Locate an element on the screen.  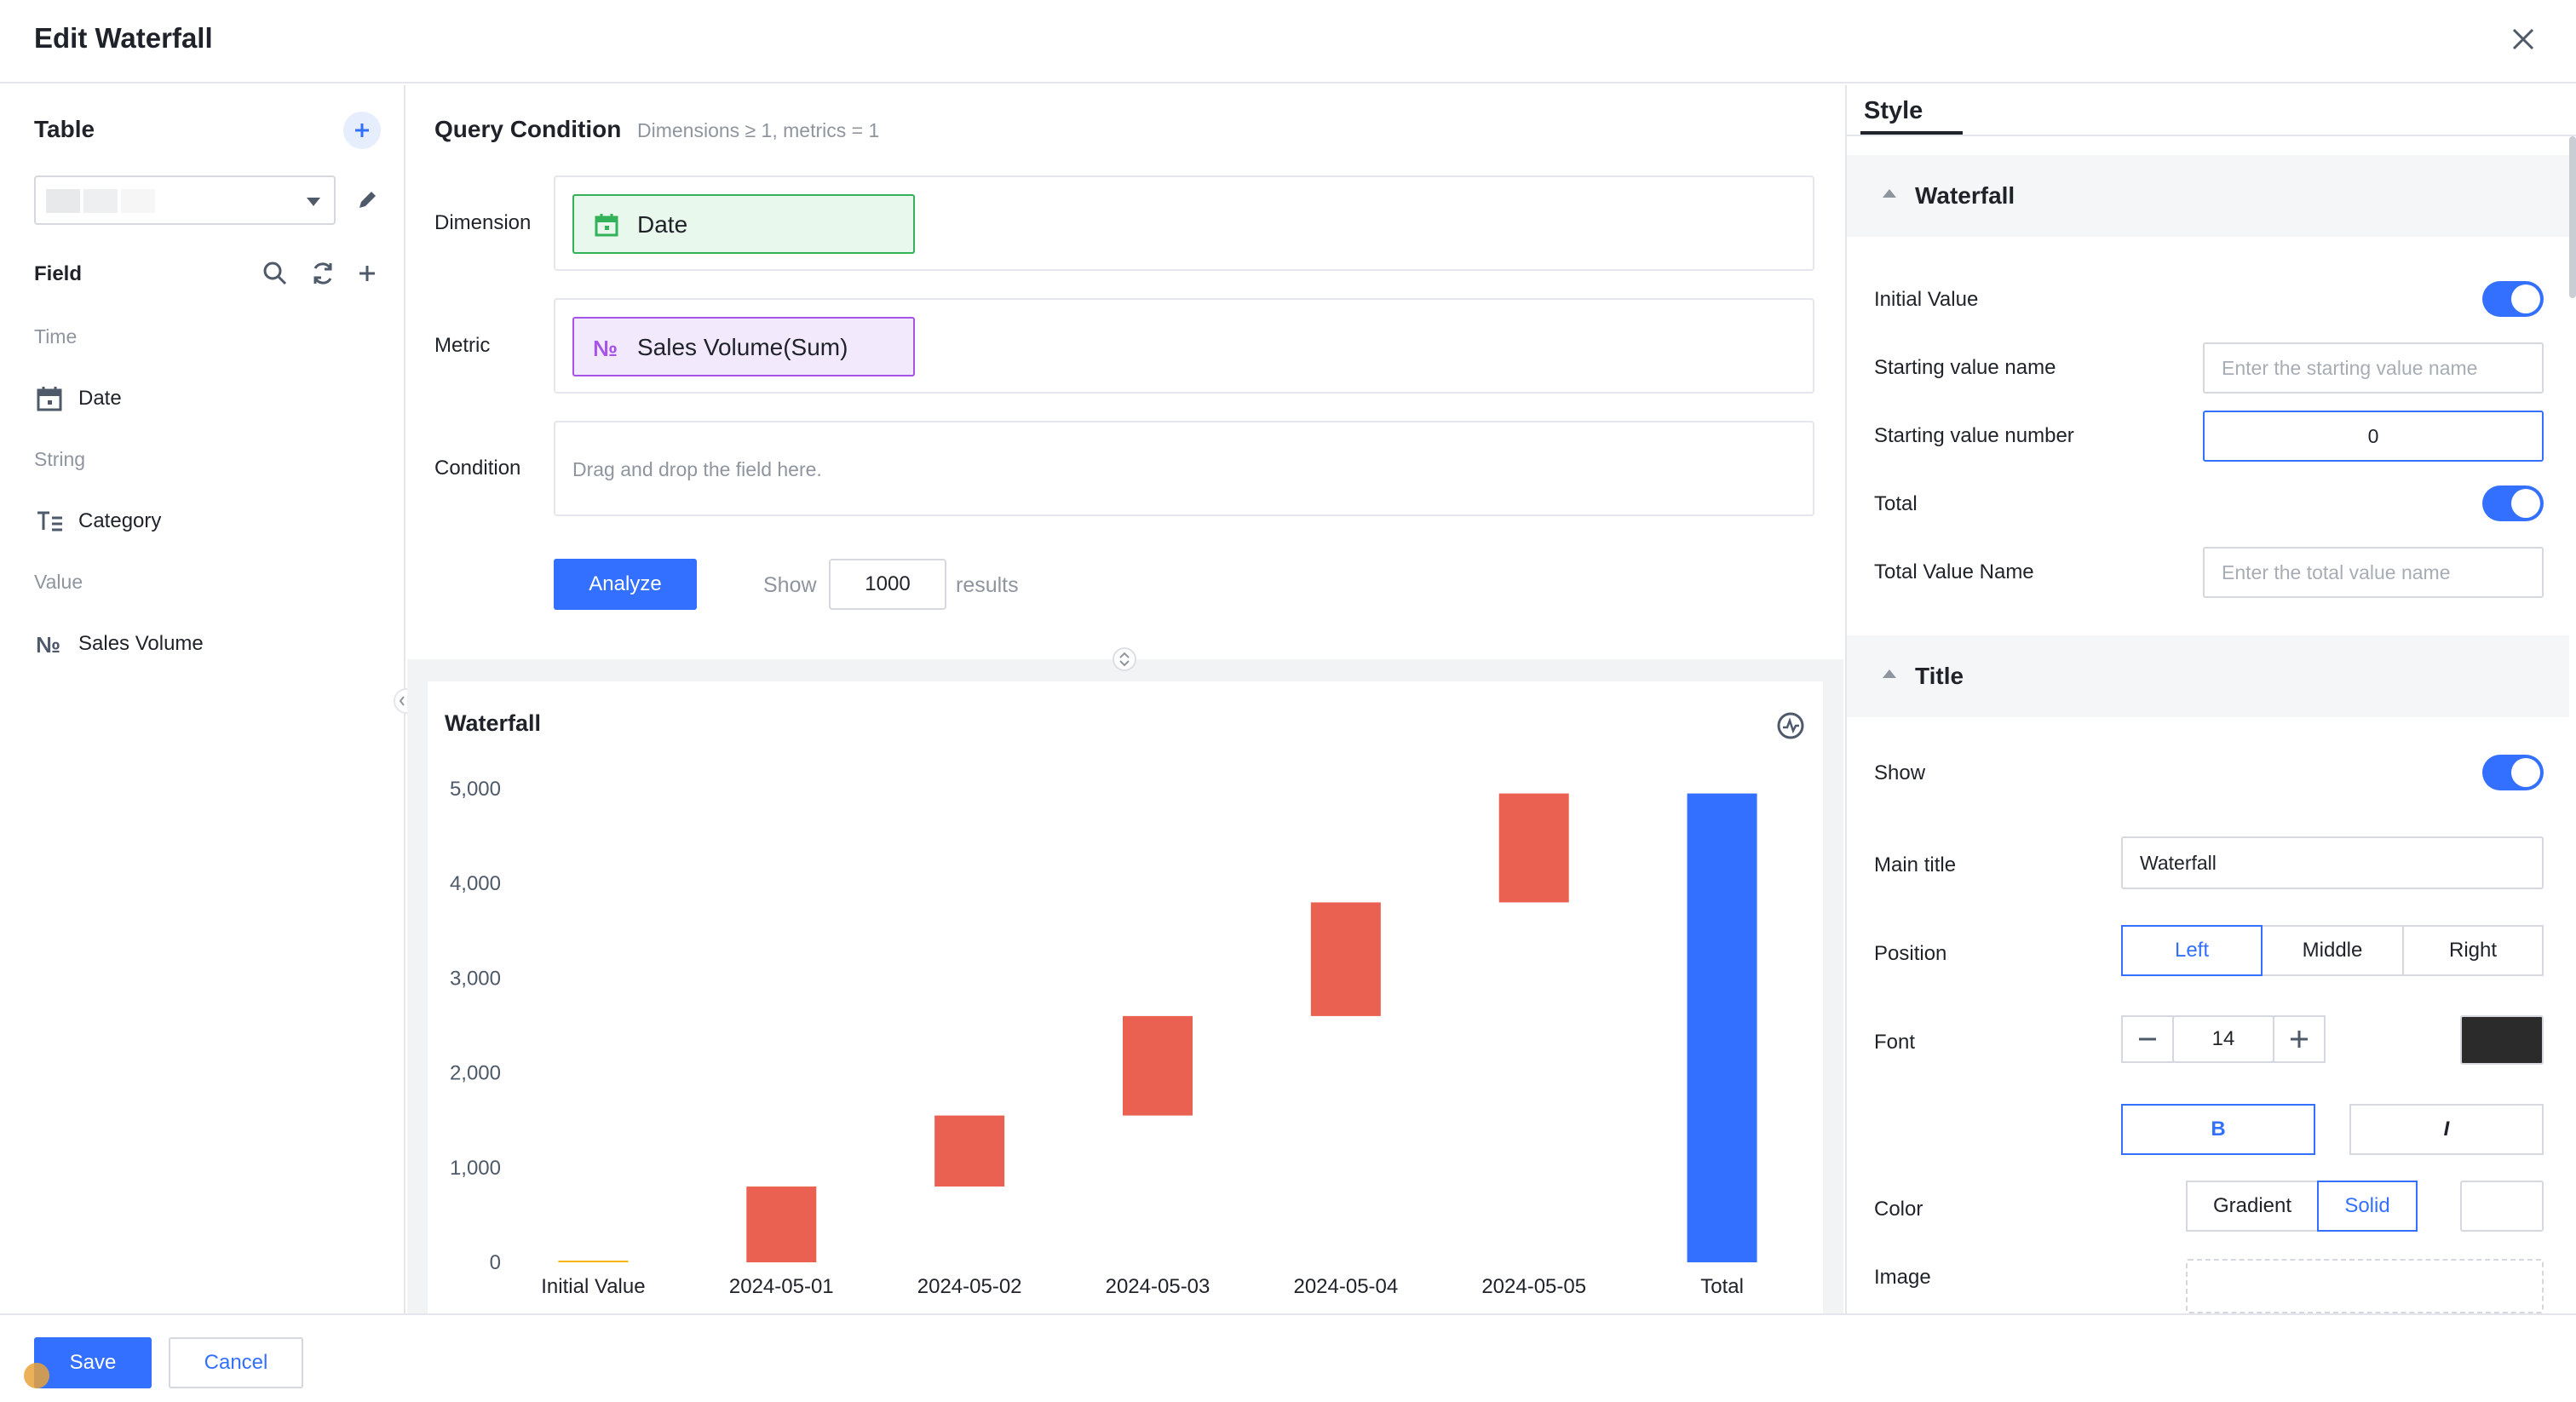
y-tick-label: 0 is located at coordinates (496, 1262).